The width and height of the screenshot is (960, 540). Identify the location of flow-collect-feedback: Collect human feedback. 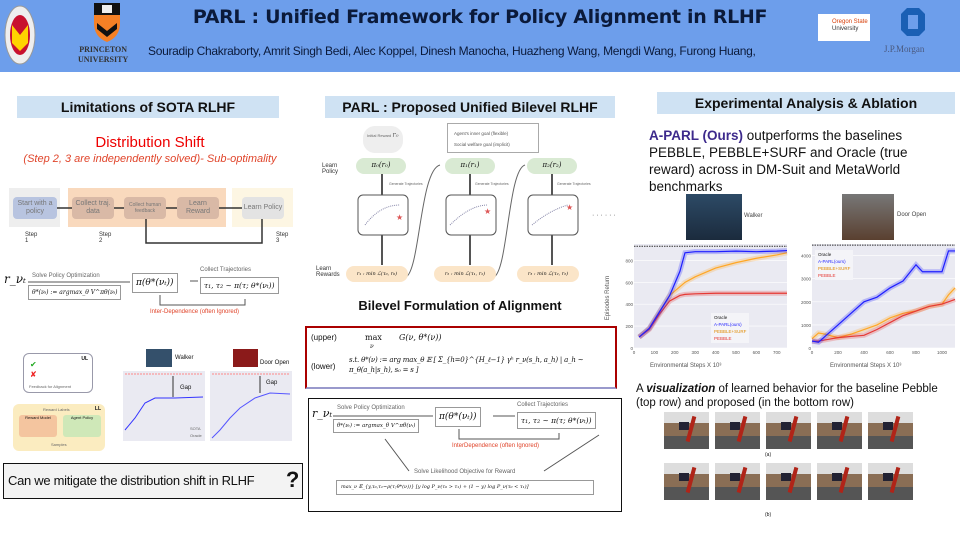
(145, 208).